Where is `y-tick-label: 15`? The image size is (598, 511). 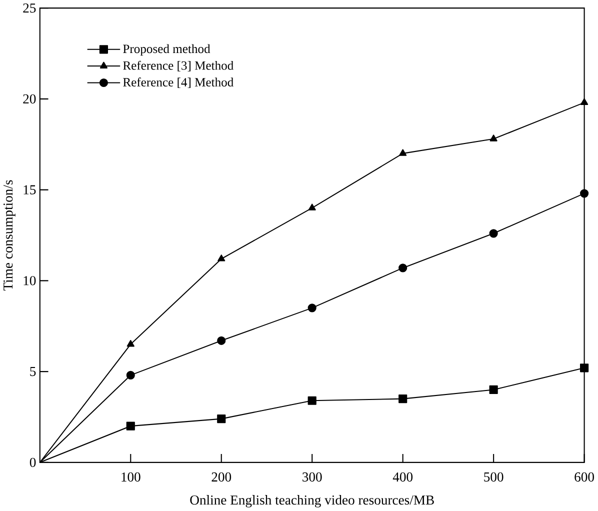
y-tick-label: 15 is located at coordinates (30, 189).